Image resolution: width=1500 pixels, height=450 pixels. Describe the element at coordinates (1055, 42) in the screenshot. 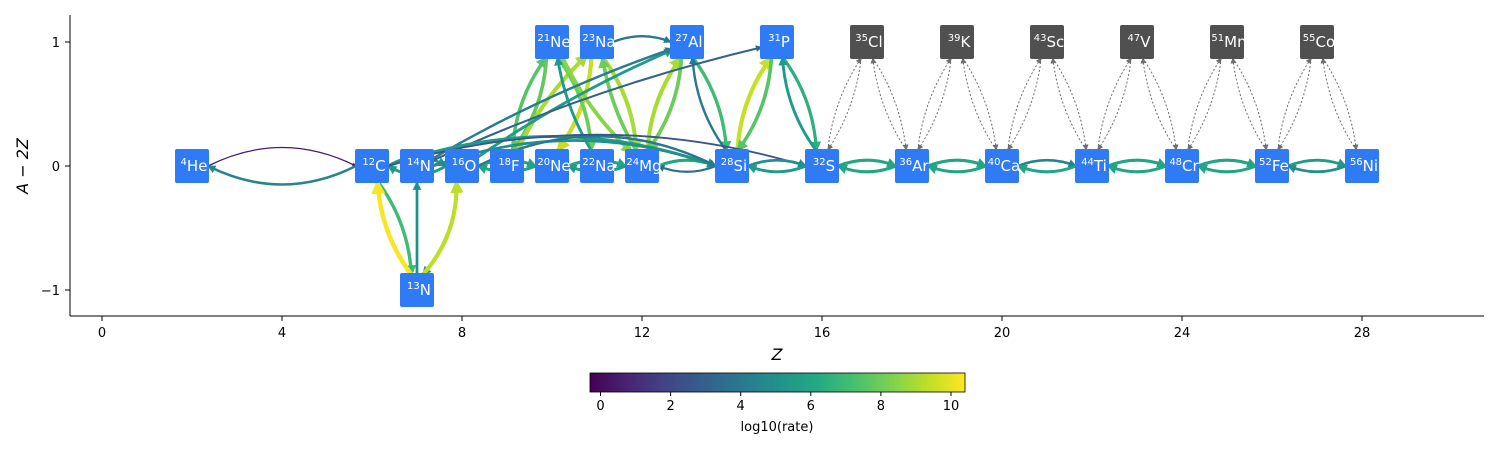

I see `nuclide-symbol: Sc` at that location.